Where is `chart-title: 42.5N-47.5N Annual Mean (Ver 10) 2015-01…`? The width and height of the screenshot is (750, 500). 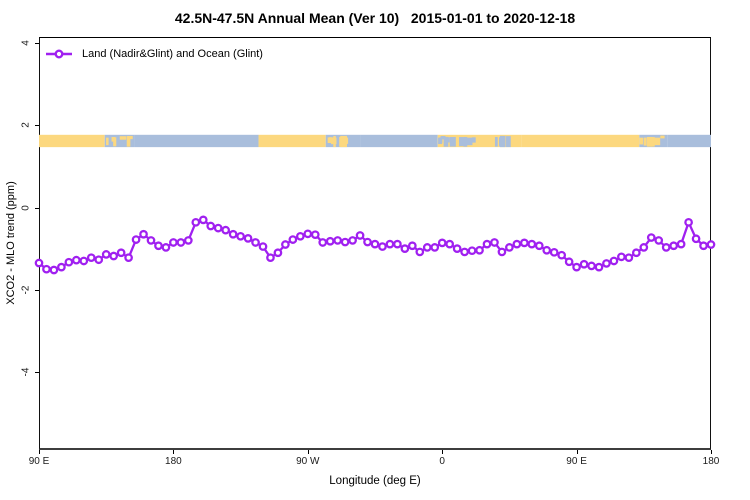 chart-title: 42.5N-47.5N Annual Mean (Ver 10) 2015-01… is located at coordinates (375, 18).